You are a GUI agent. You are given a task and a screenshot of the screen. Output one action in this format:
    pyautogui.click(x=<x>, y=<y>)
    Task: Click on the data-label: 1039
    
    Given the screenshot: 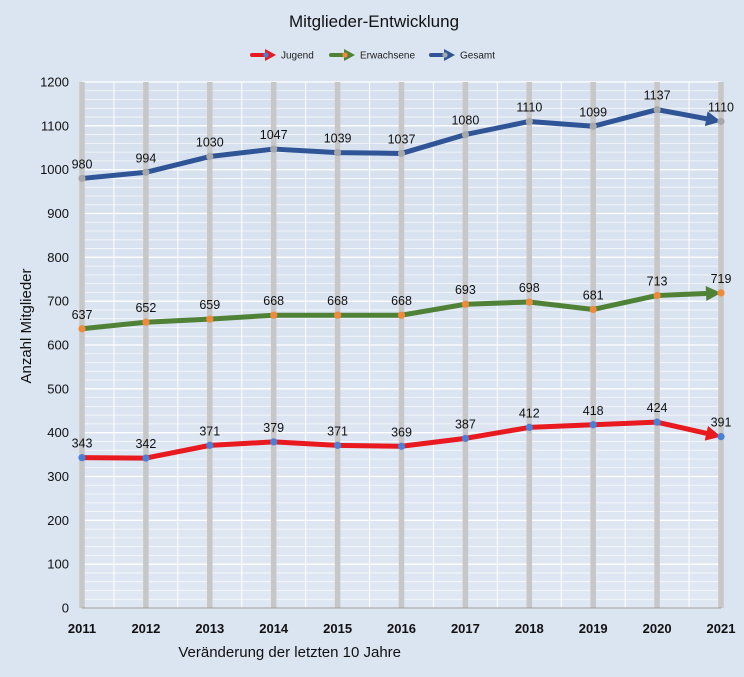 What is the action you would take?
    pyautogui.click(x=338, y=139)
    